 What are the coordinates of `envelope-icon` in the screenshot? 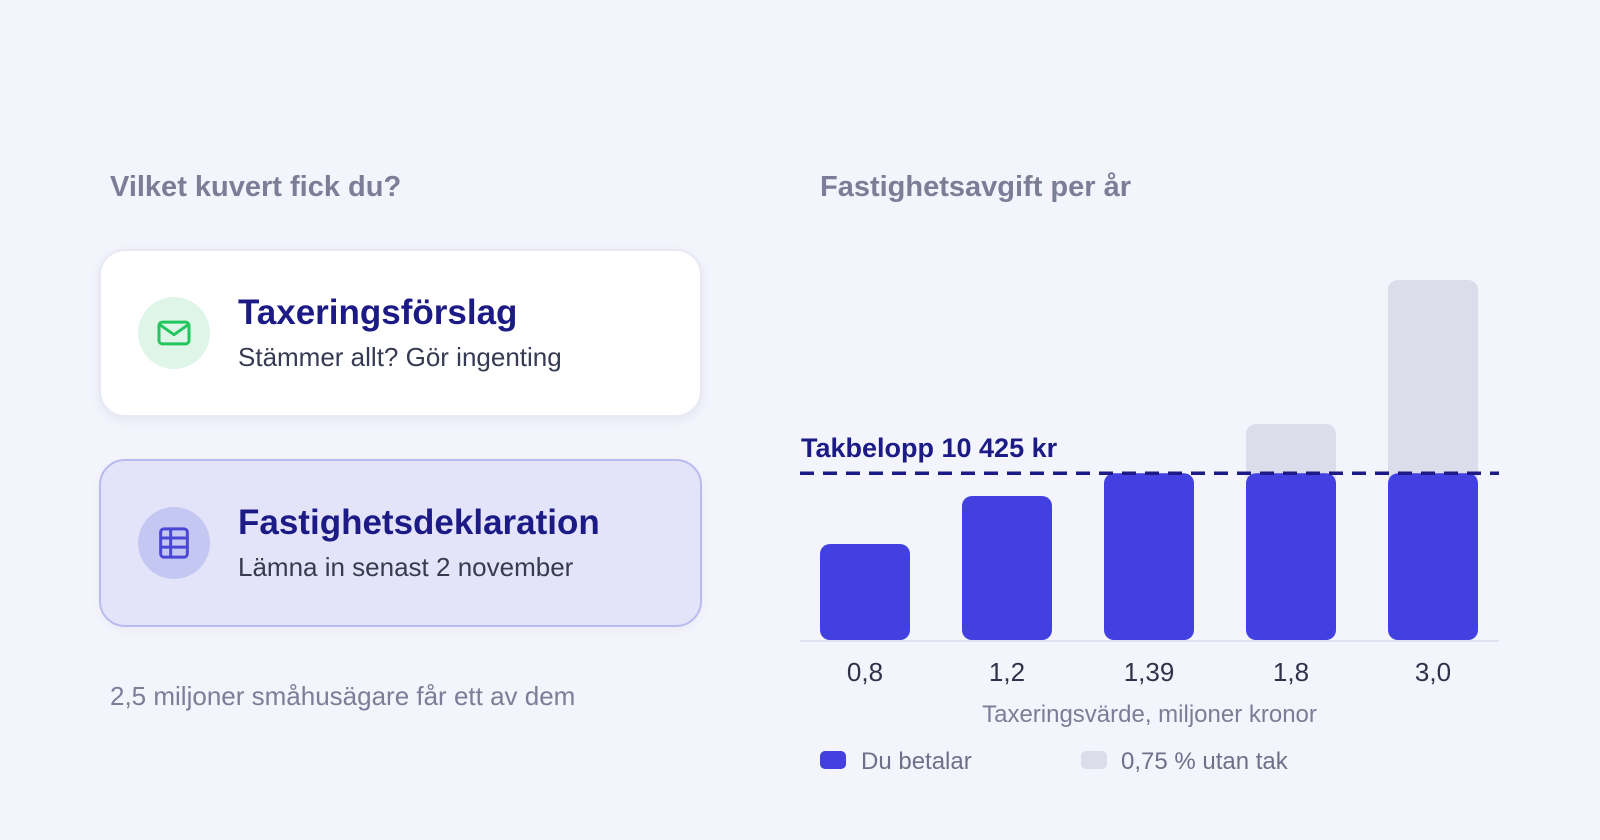 It's located at (174, 333).